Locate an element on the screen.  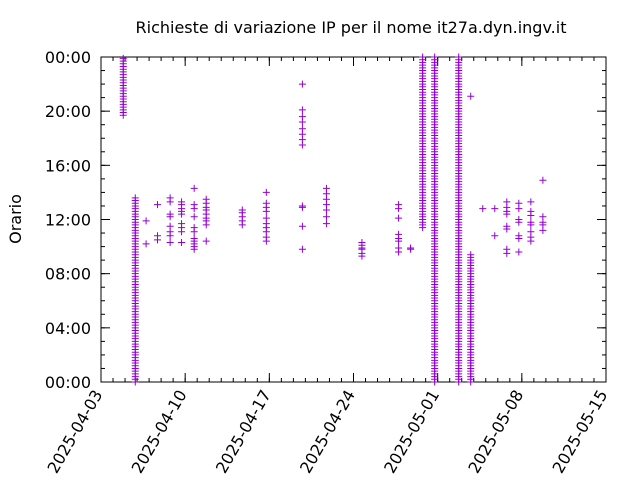
y-tick-label: 16:00 is located at coordinates (68, 165).